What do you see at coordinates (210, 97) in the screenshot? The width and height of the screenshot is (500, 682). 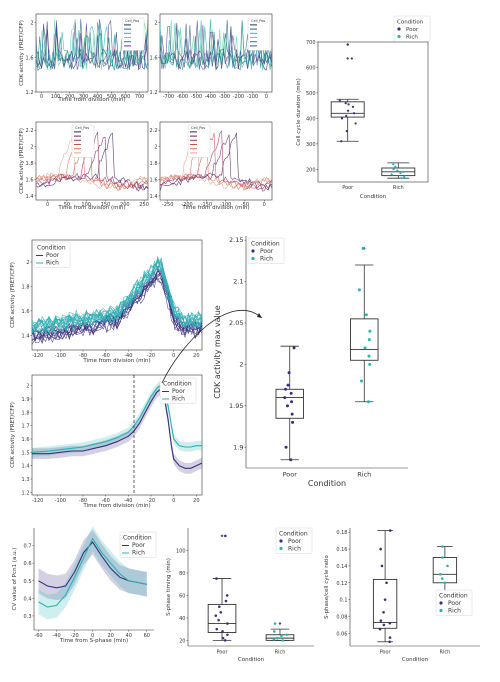 I see `x-tick-label: -400` at bounding box center [210, 97].